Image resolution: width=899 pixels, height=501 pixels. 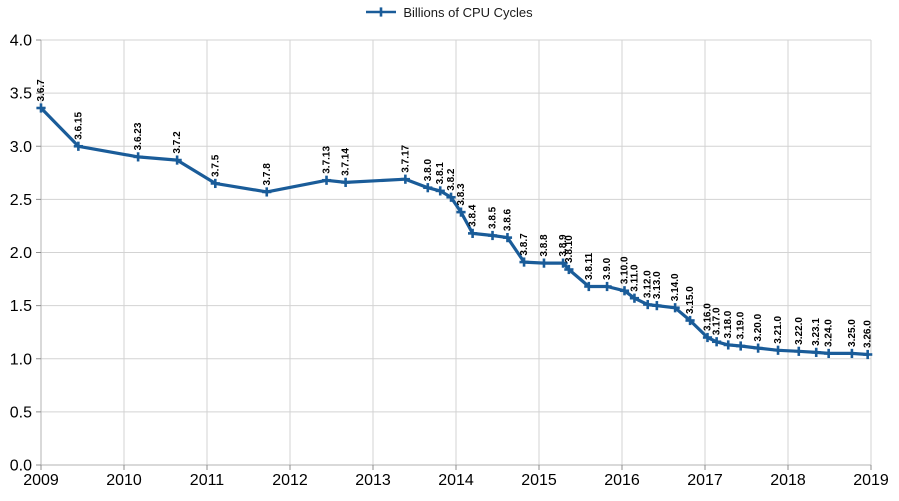 I want to click on data-point-label: 3.13.0, so click(x=657, y=285).